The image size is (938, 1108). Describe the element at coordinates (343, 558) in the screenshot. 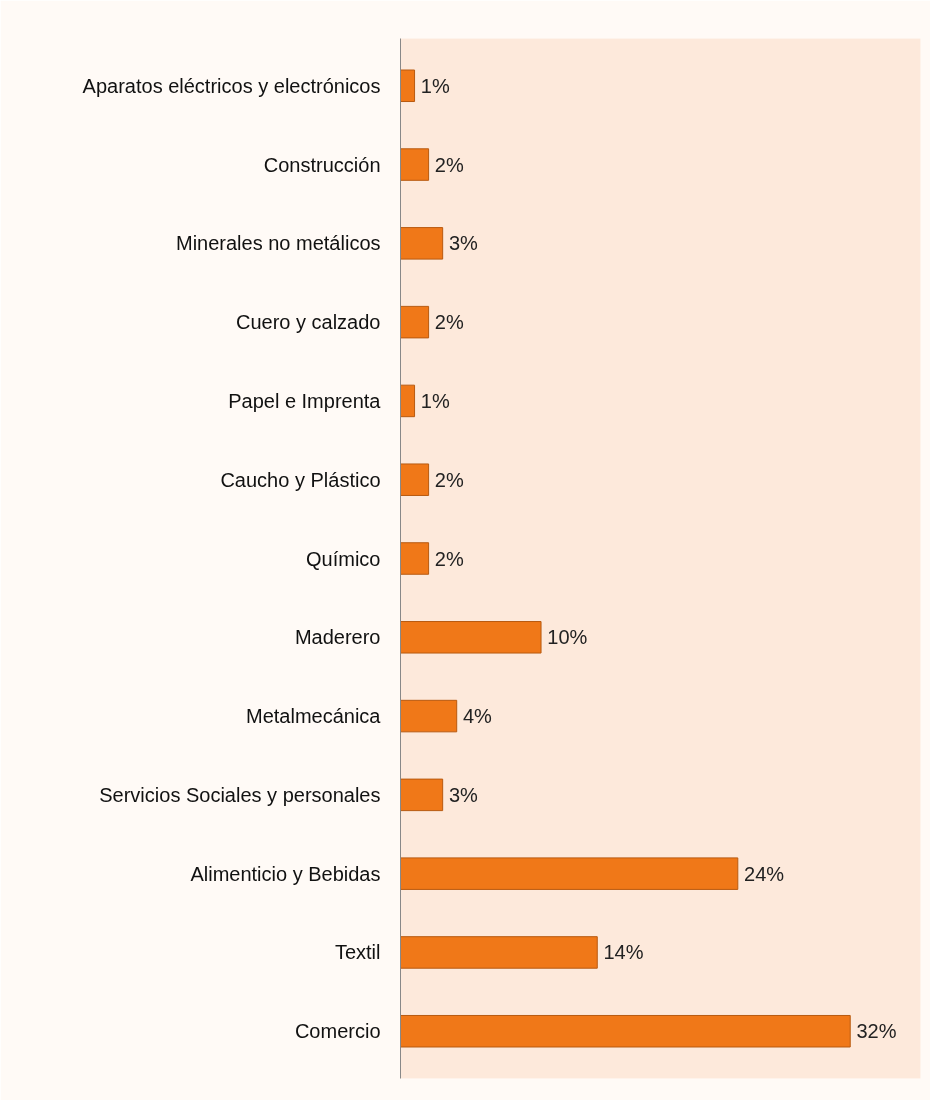

I see `y-tick-label: Químico` at that location.